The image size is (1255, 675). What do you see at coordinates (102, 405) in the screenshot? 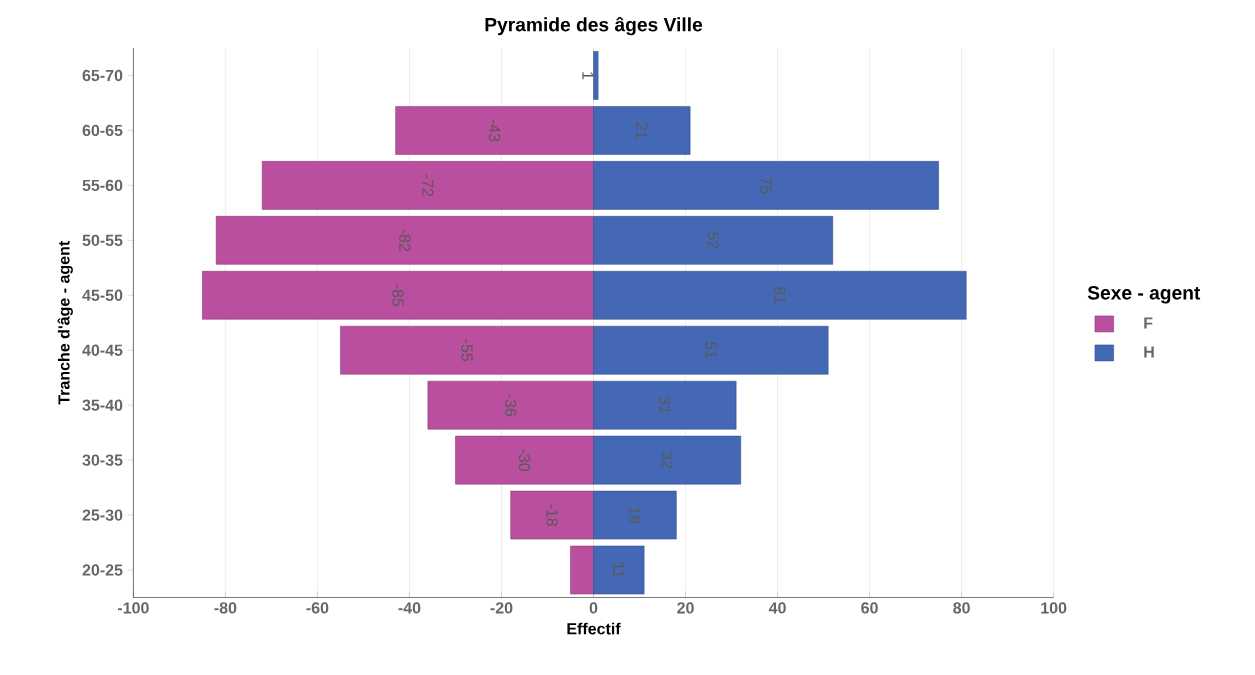
I see `y-tick-label: 35-40` at bounding box center [102, 405].